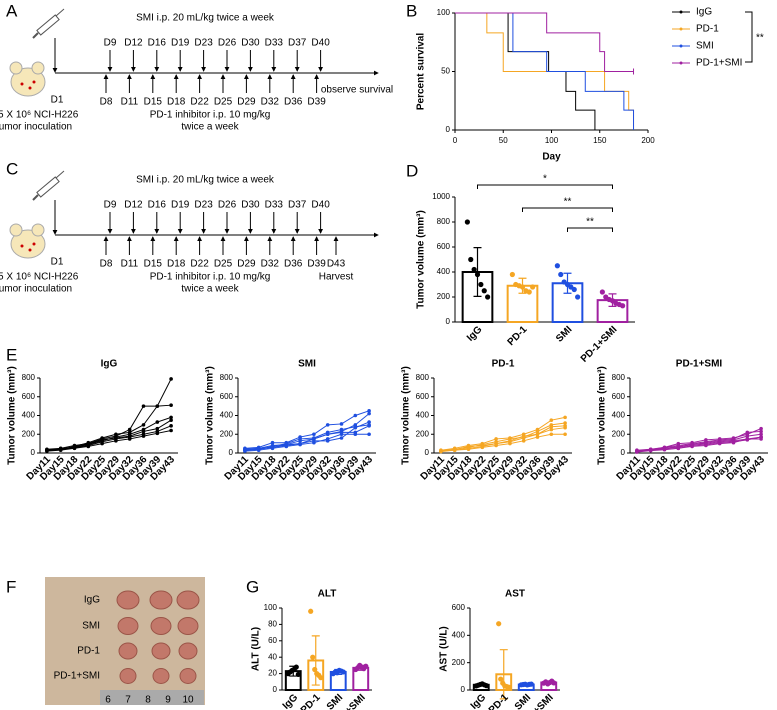 The width and height of the screenshot is (777, 710). Describe the element at coordinates (719, 63) in the screenshot. I see `legend-label: PD-1+SMI` at that location.